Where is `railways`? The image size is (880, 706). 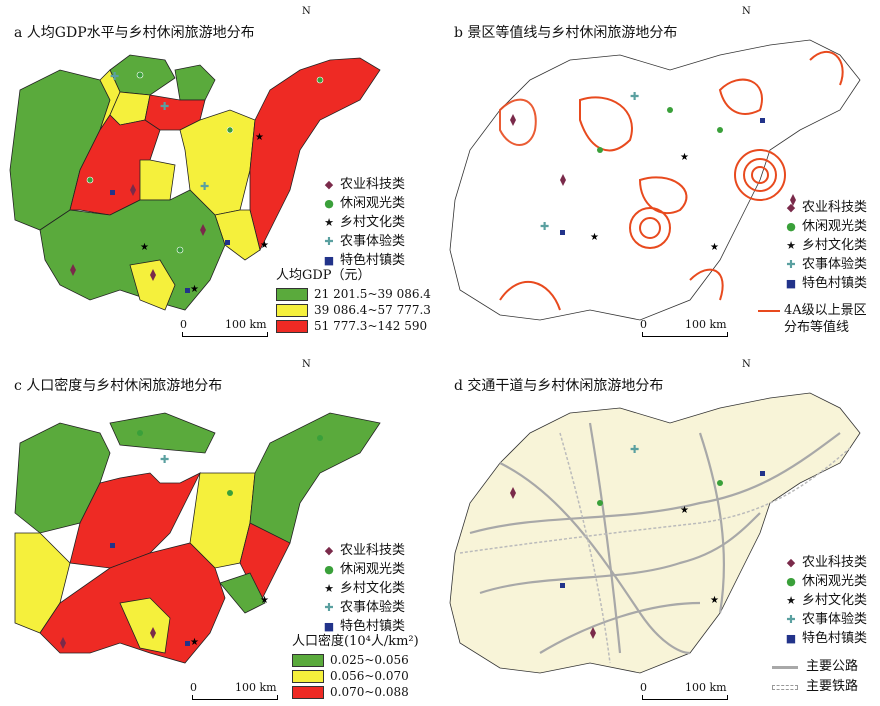 railways is located at coordinates (655, 548).